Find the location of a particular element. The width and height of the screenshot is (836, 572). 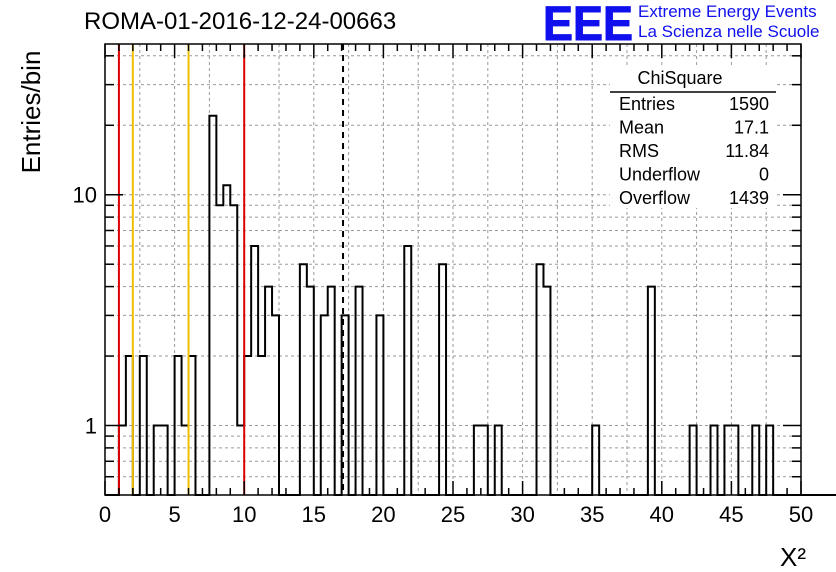

logo-text-line2: La Scienza nelle Scuole is located at coordinates (729, 31).